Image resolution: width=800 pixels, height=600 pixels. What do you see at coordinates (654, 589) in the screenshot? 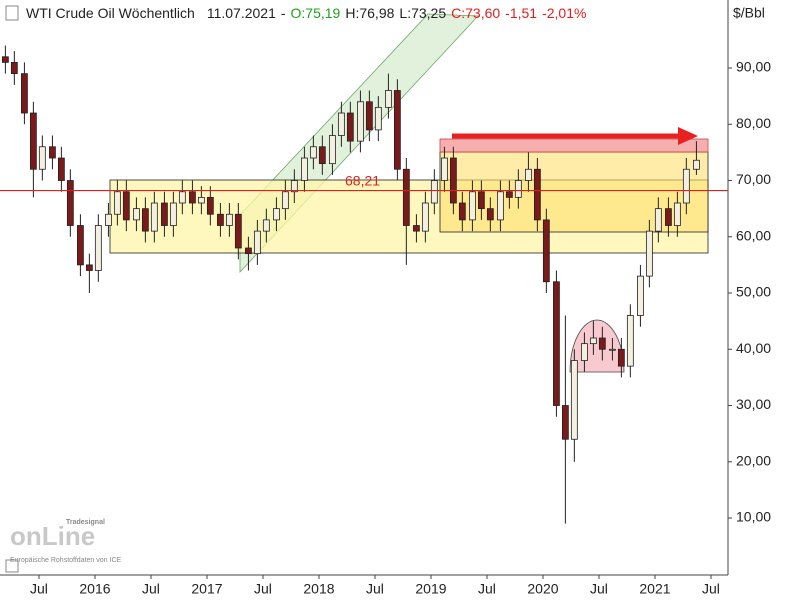
I see `x-tick-label: 2021` at bounding box center [654, 589].